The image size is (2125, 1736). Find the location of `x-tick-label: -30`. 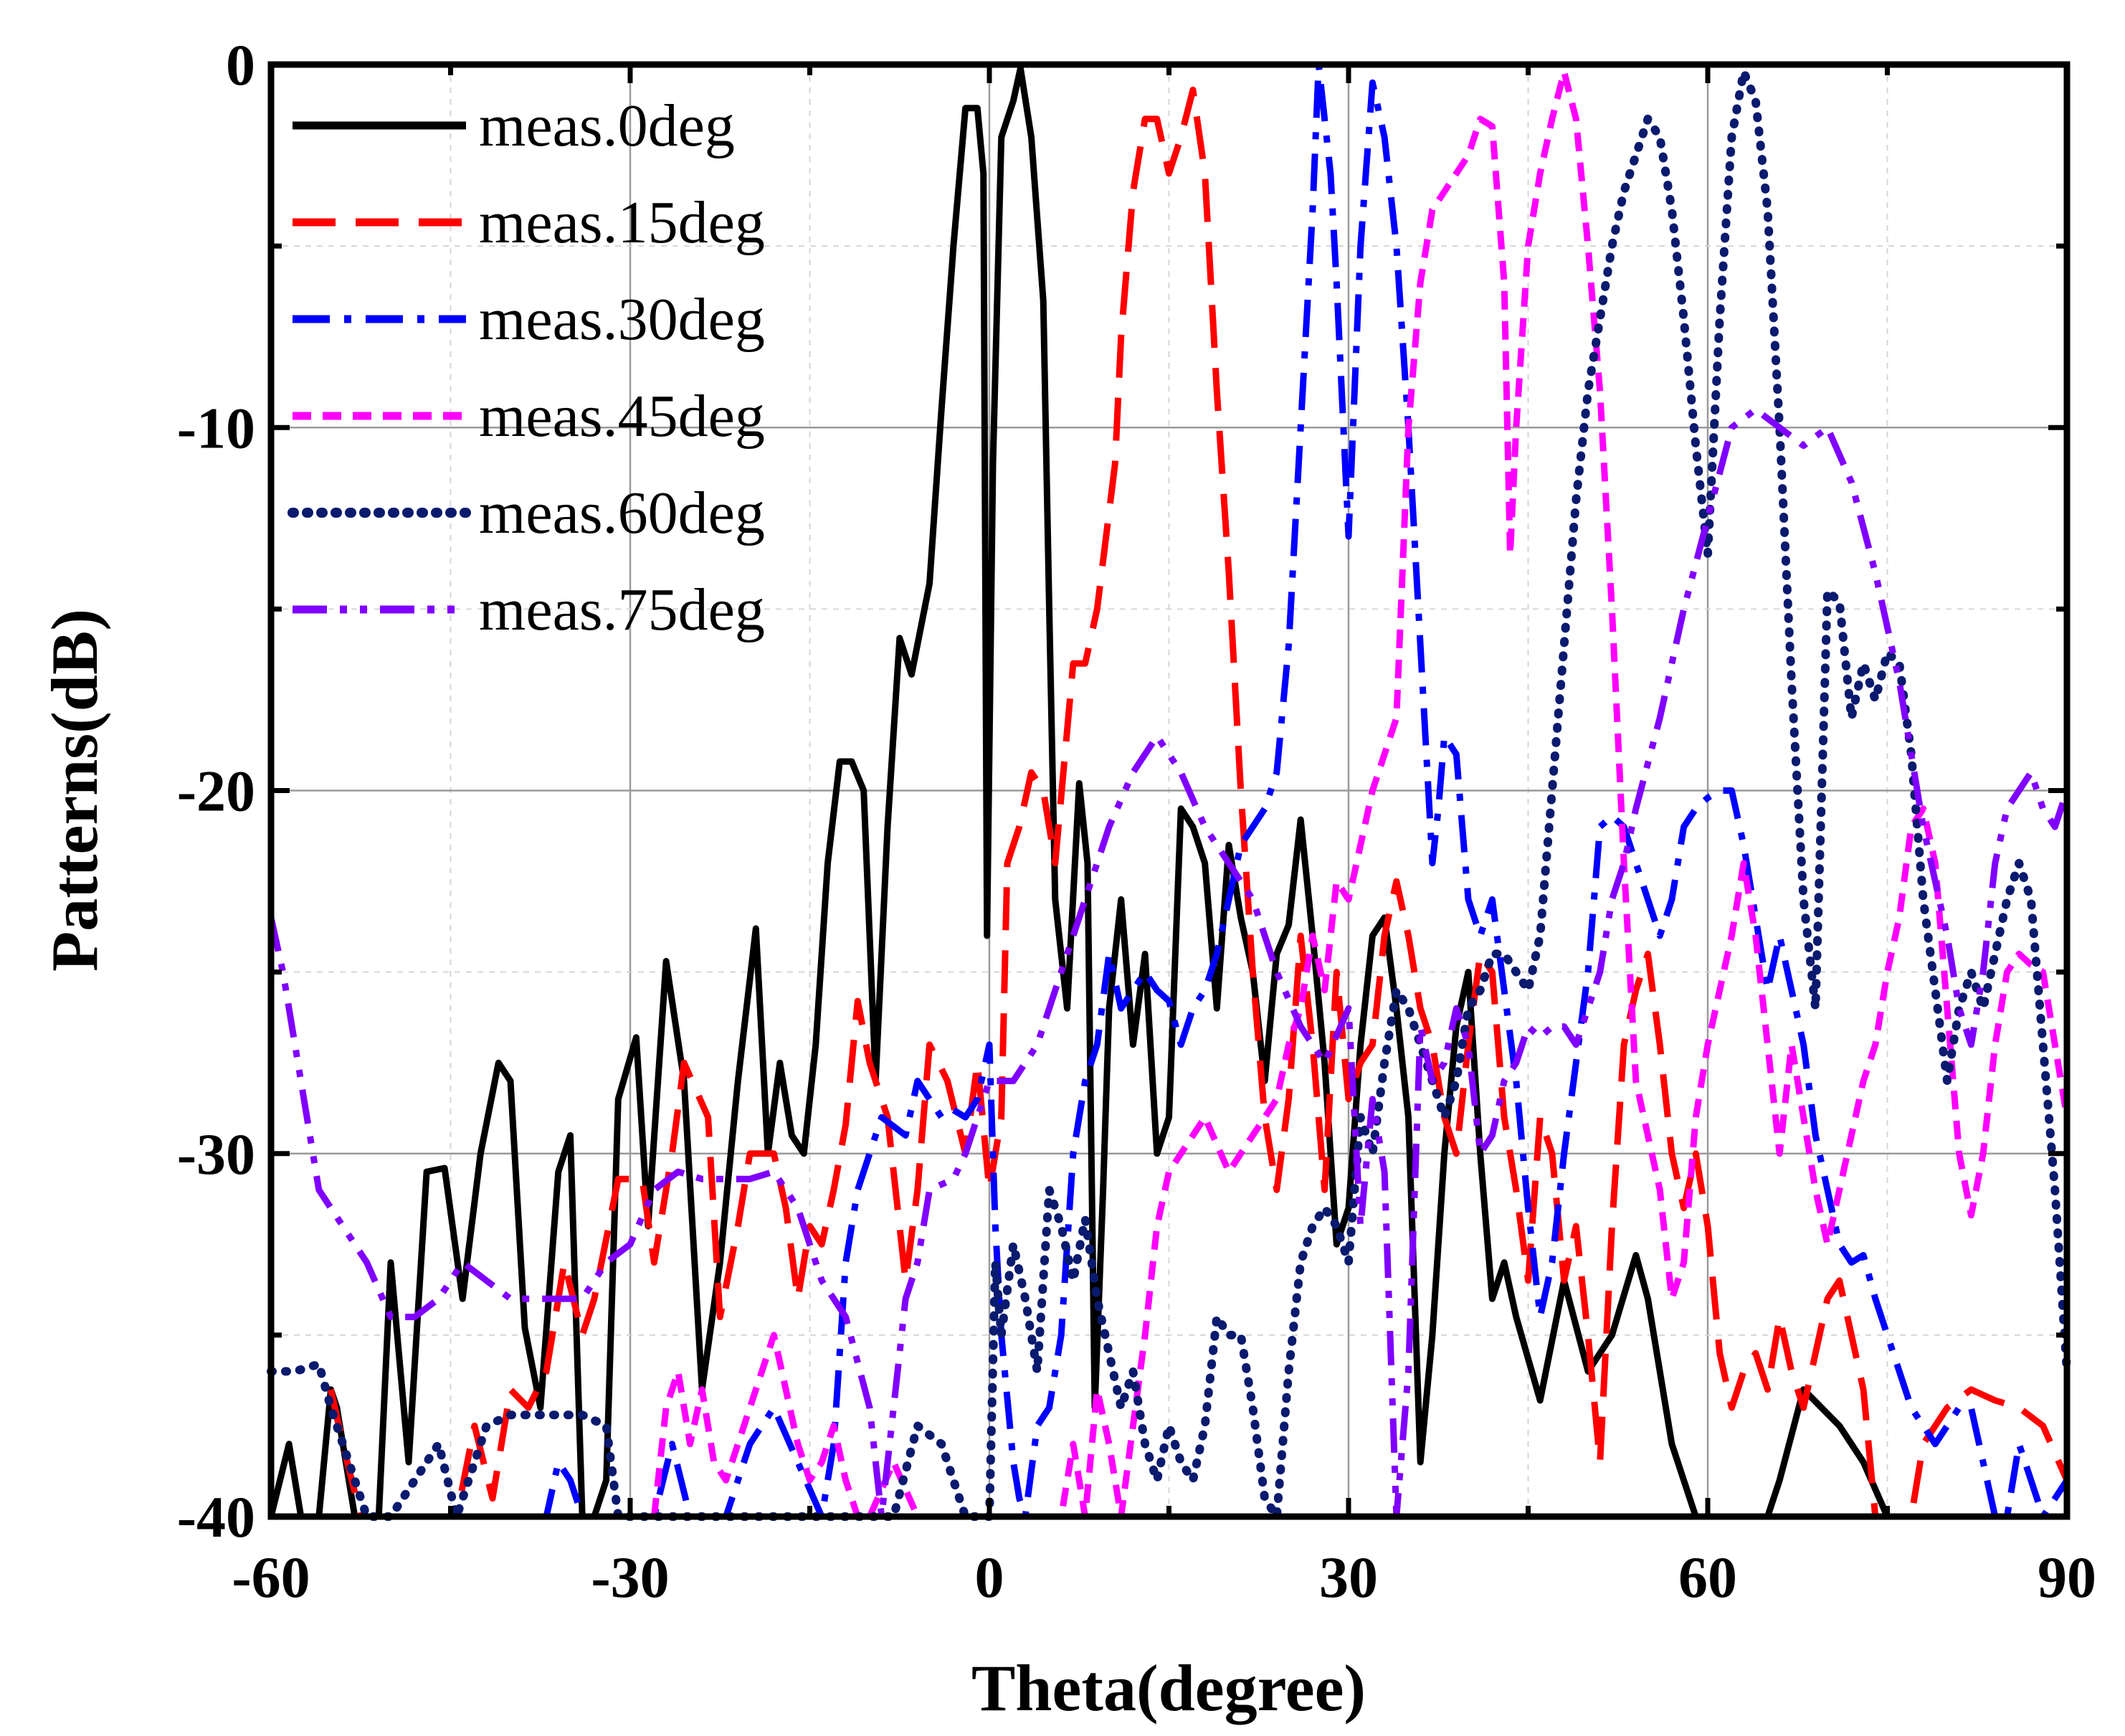

x-tick-label: -30 is located at coordinates (630, 1578).